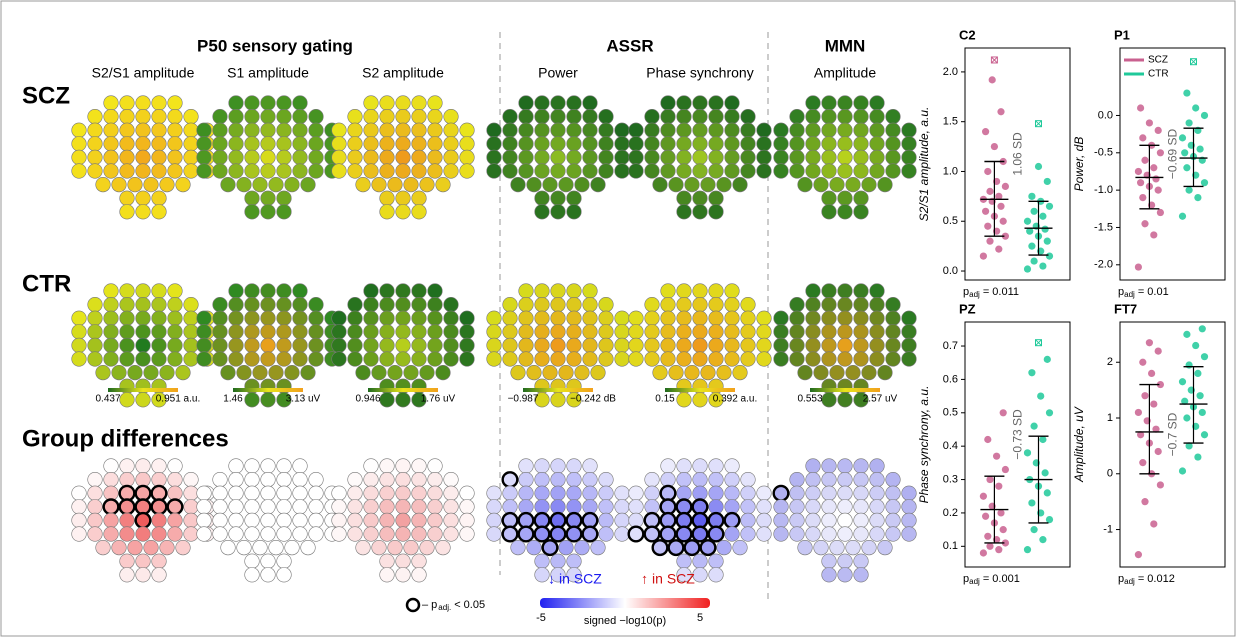 The width and height of the screenshot is (1236, 637). Describe the element at coordinates (1173, 434) in the screenshot. I see `effect-size: −0.7 SD` at that location.